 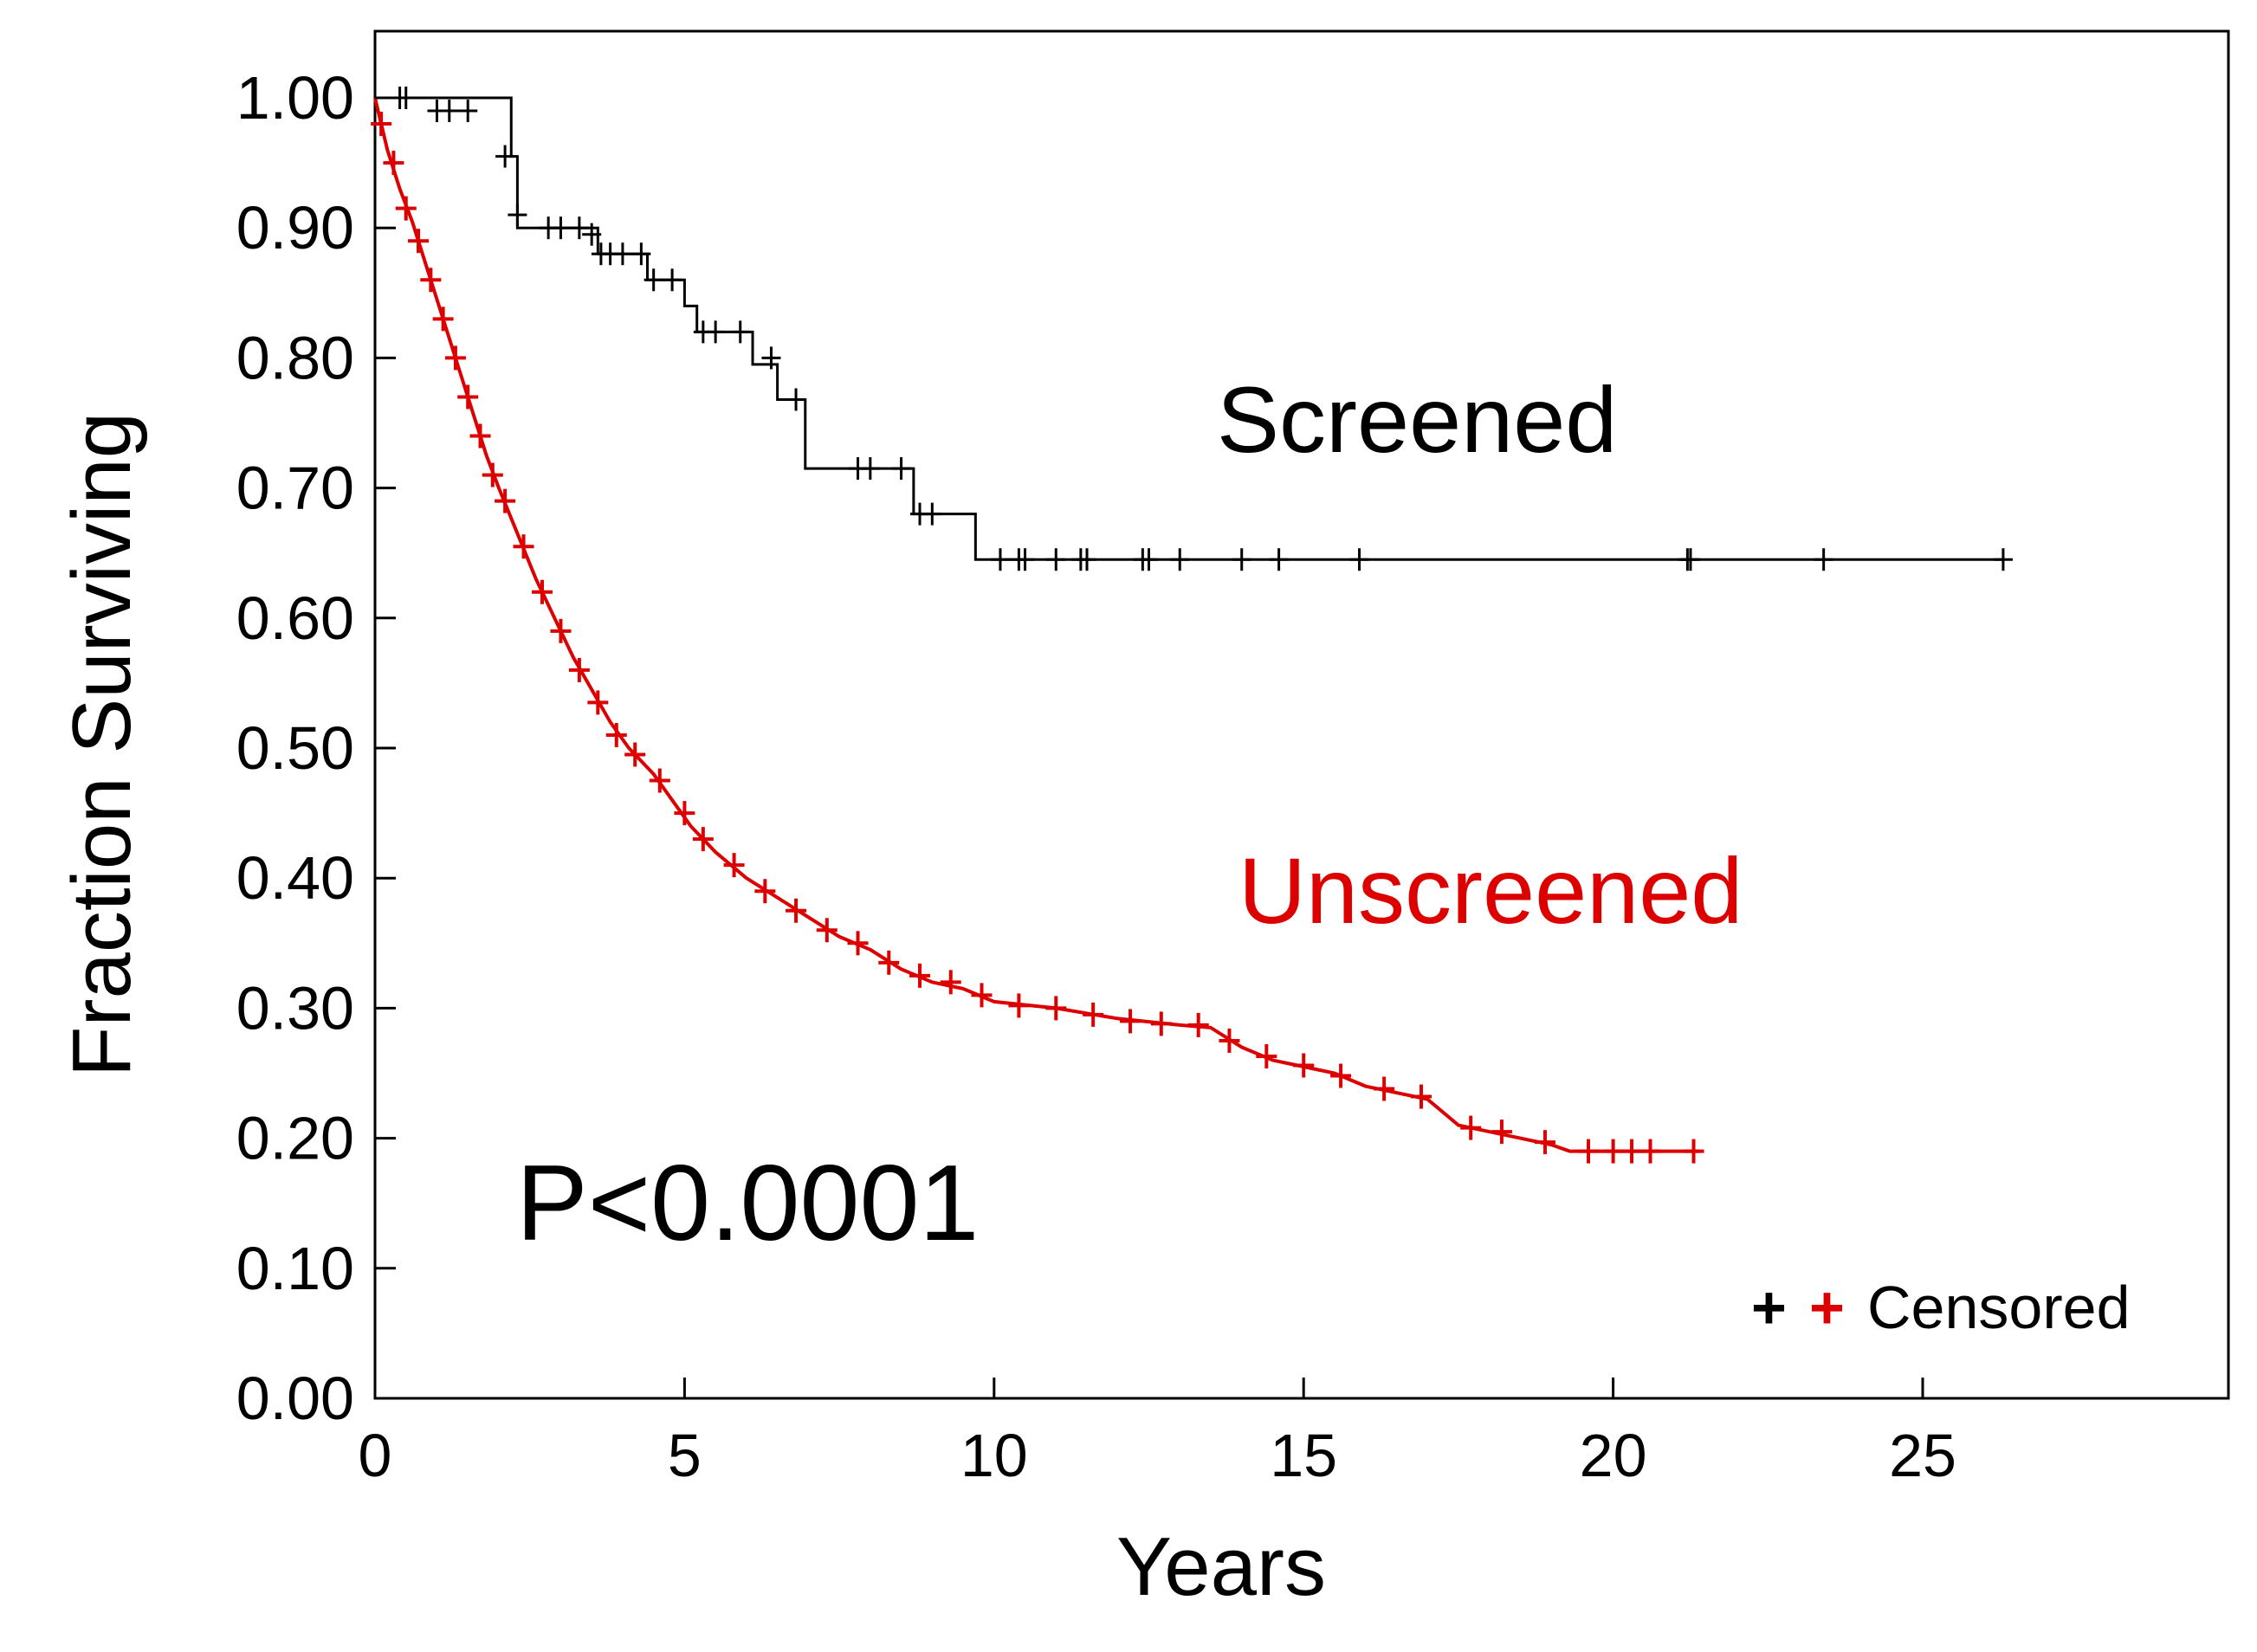 What do you see at coordinates (994, 1455) in the screenshot?
I see `x-tick-label: 10` at bounding box center [994, 1455].